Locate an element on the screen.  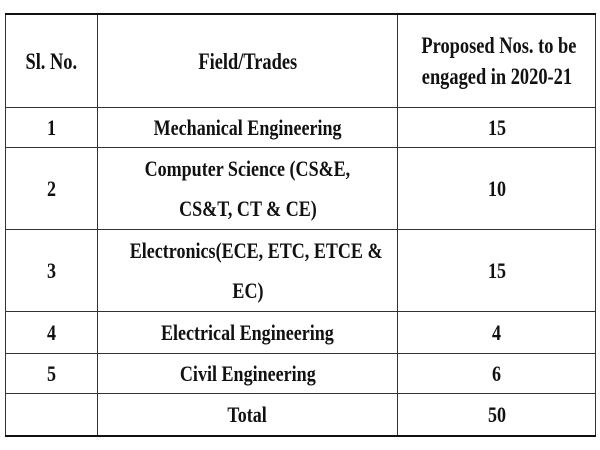
table-row: 1 Mechanical Engineering 15 is located at coordinates (300, 127).